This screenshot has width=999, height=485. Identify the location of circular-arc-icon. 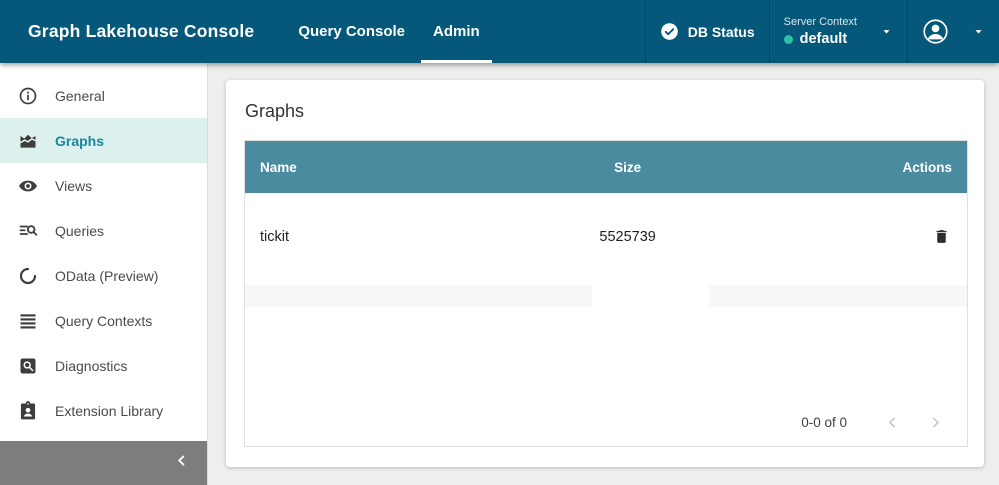
(28, 276).